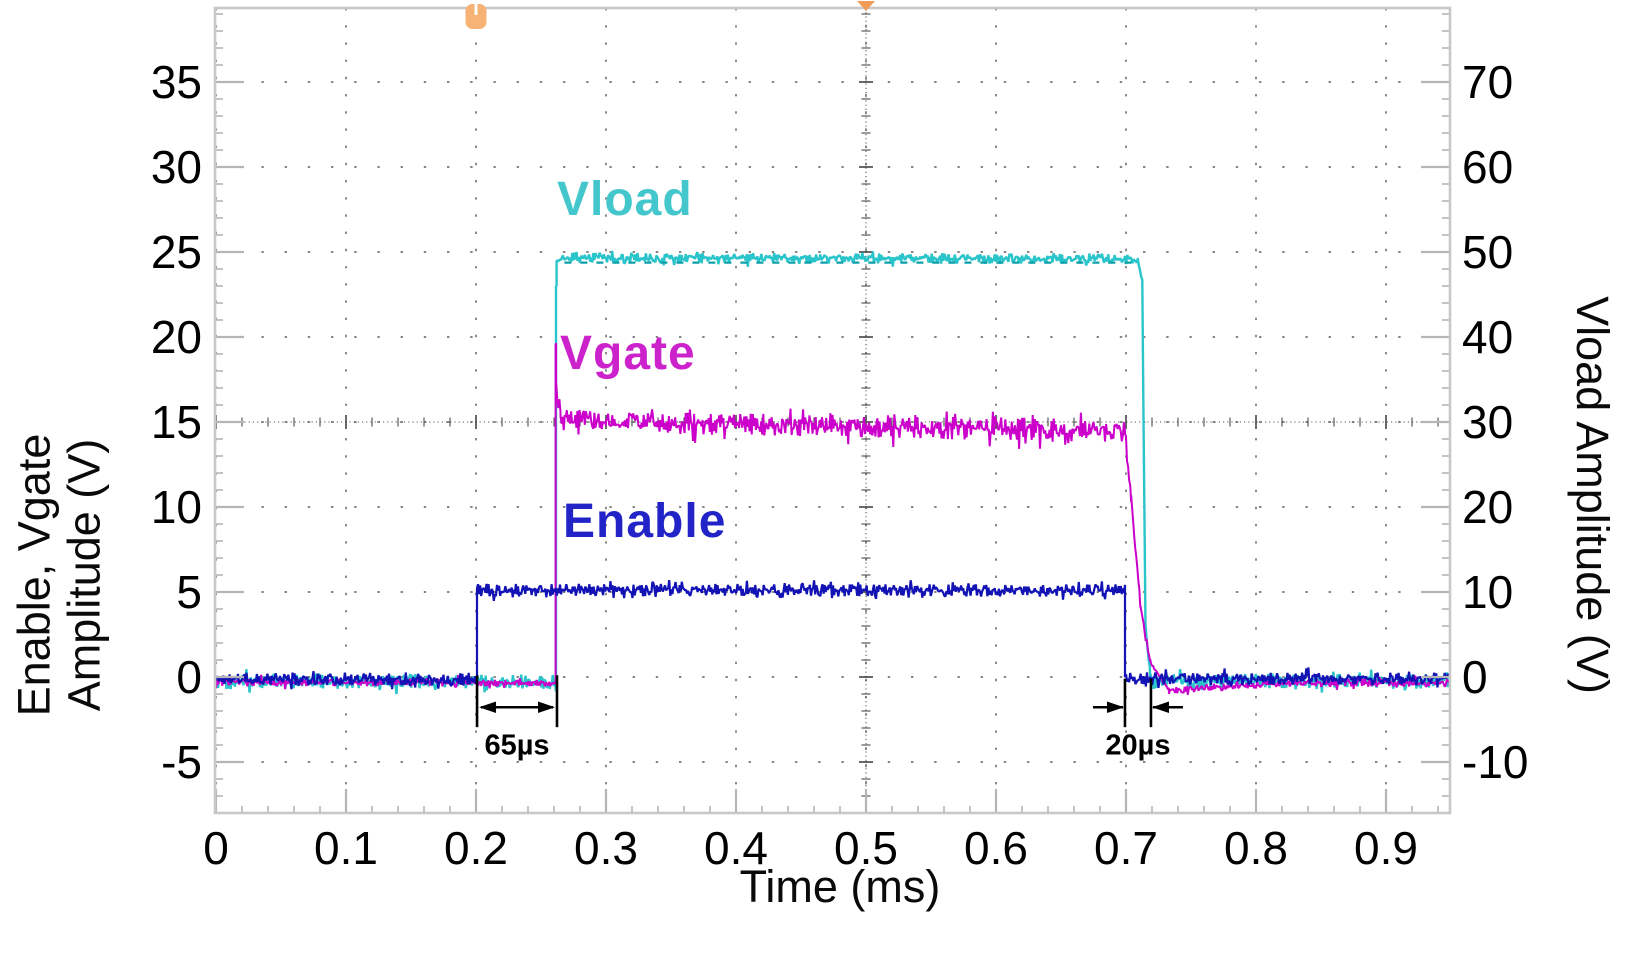 The height and width of the screenshot is (953, 1632). Describe the element at coordinates (1137, 745) in the screenshot. I see `time-annotation-label: 20µs` at that location.